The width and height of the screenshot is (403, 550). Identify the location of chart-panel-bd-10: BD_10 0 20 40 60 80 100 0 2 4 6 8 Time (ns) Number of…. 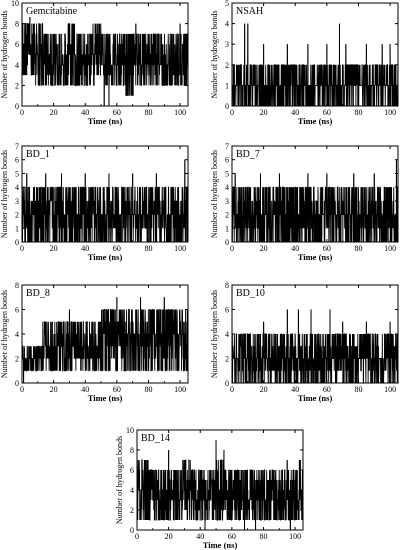
(304, 342).